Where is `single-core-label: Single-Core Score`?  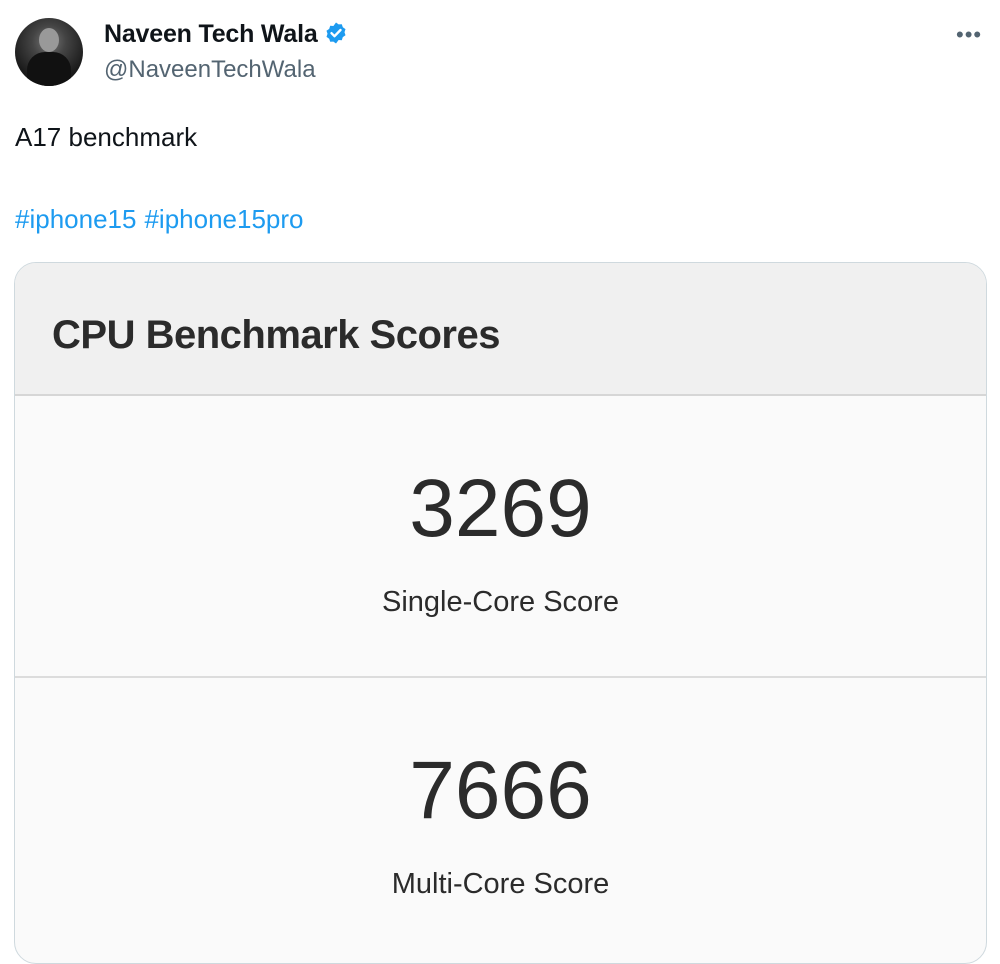
single-core-label: Single-Core Score is located at coordinates (500, 602).